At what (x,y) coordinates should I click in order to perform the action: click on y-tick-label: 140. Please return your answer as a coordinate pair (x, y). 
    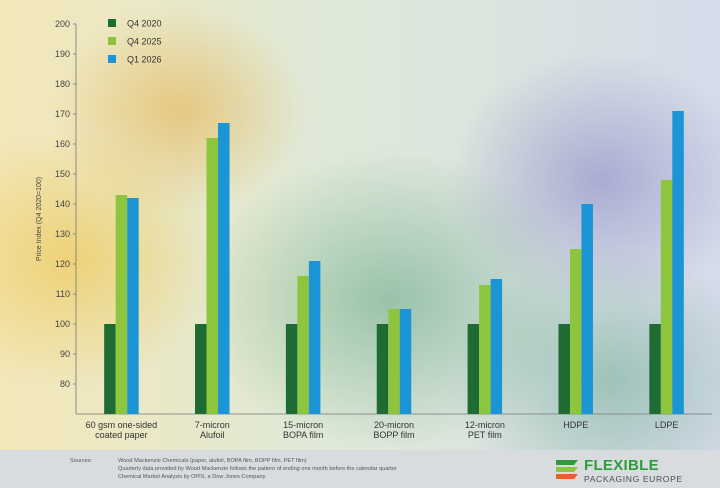
    Looking at the image, I should click on (62, 204).